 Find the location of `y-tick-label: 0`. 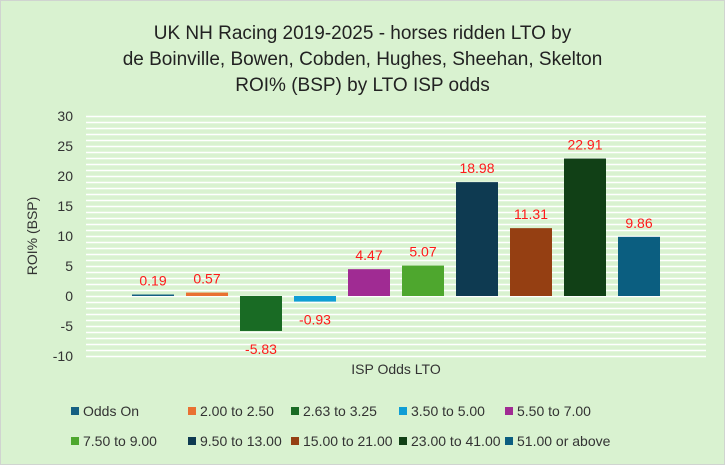

y-tick-label: 0 is located at coordinates (69, 296).